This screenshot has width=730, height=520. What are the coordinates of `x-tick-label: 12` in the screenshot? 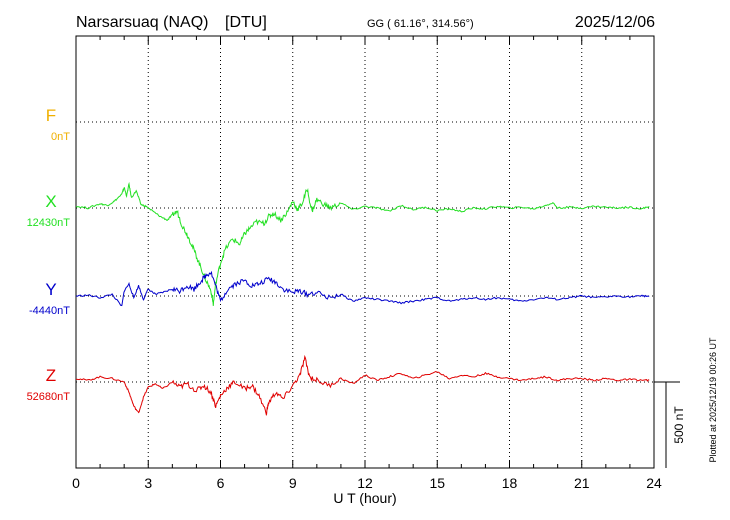 It's located at (365, 483).